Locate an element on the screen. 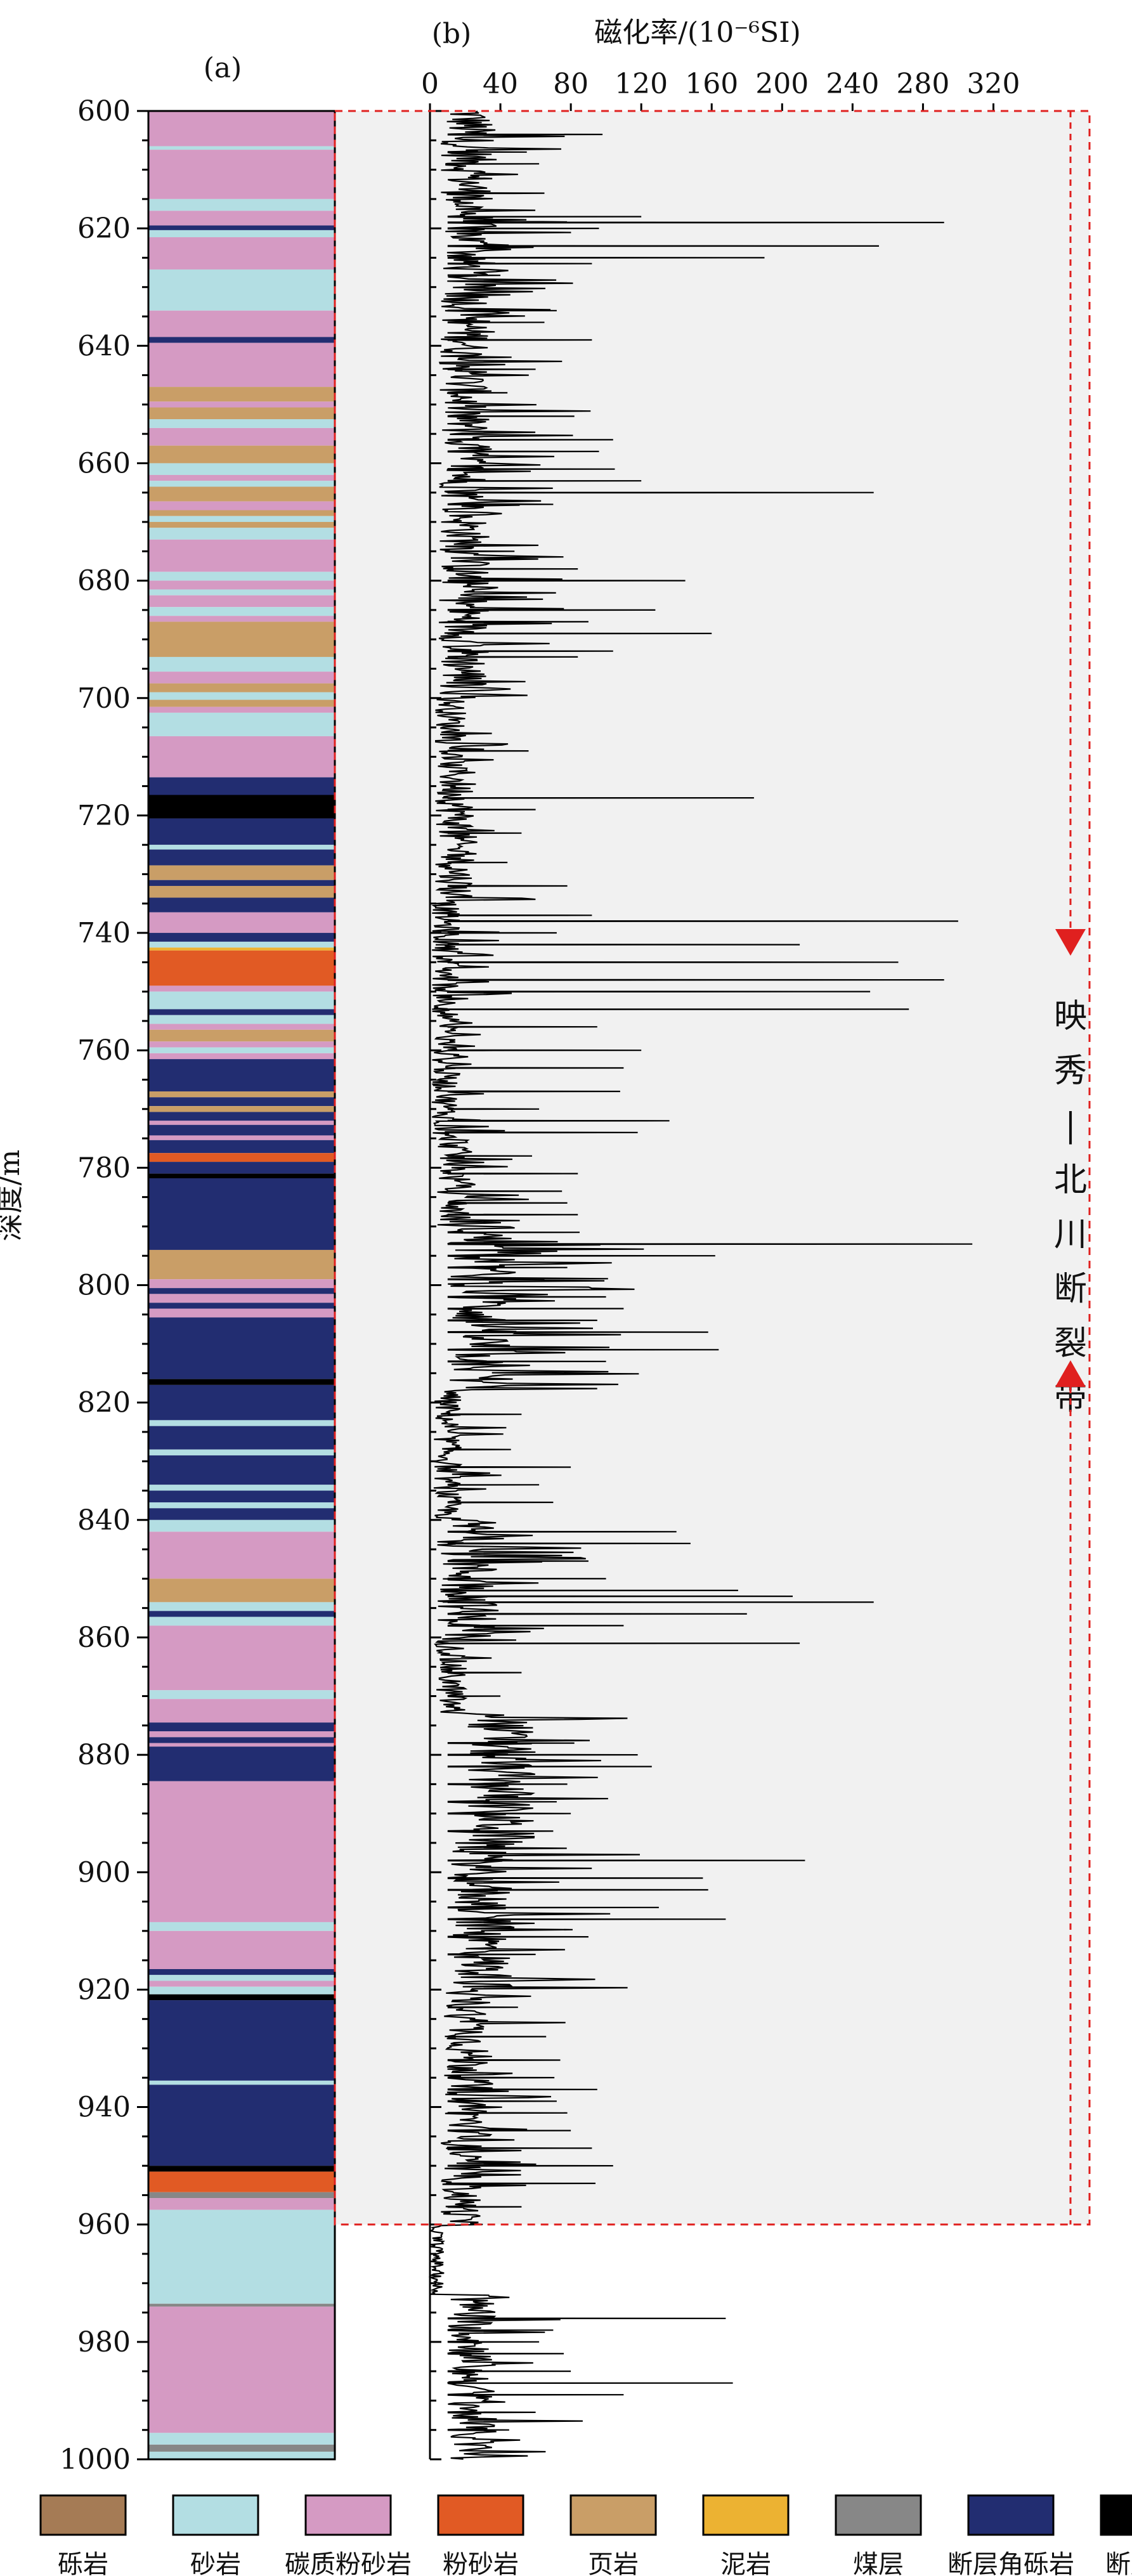  fault-zone-arrow-up is located at coordinates (1070, 1374).